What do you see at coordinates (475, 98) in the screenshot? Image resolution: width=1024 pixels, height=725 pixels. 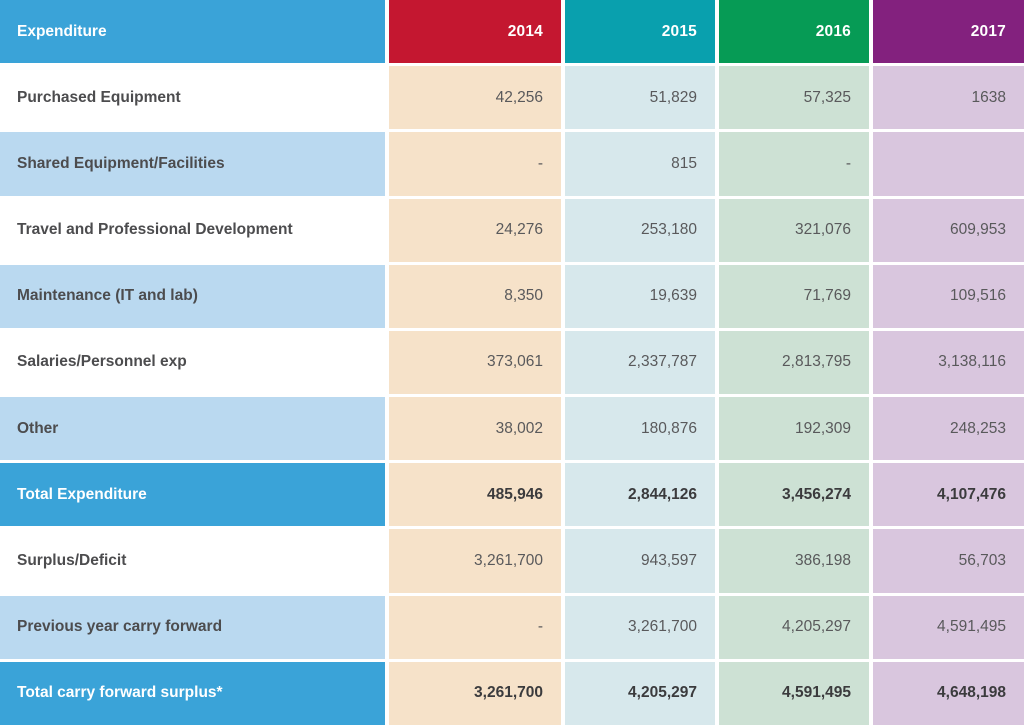 I see `cell-value: 42,256` at bounding box center [475, 98].